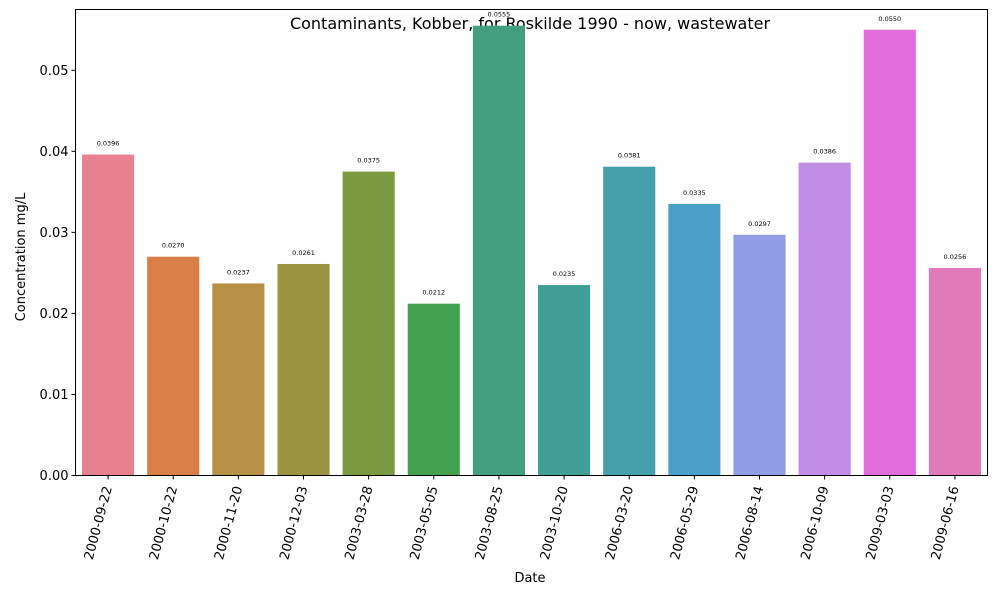 The width and height of the screenshot is (1000, 604). Describe the element at coordinates (694, 193) in the screenshot. I see `bar-value-label: 0.0335` at that location.